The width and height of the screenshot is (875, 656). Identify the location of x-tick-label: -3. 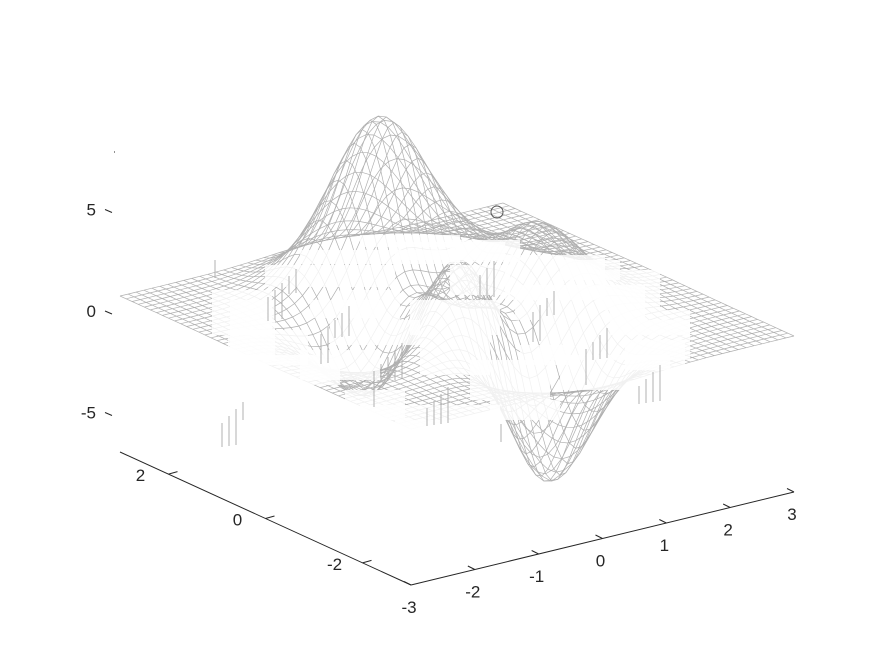
(408, 607).